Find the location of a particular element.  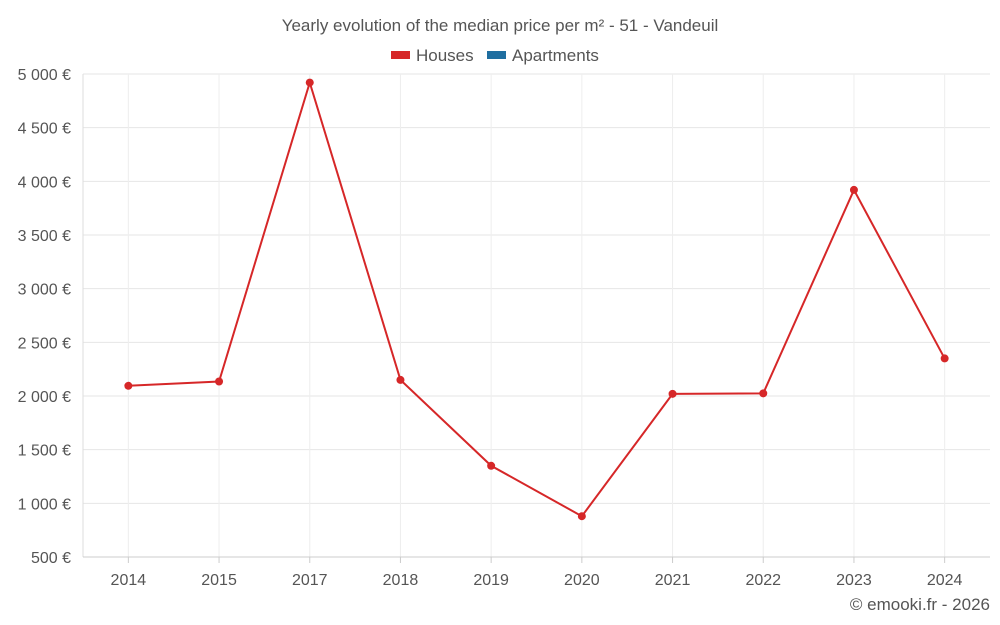

y-tick-label: 4 500 € is located at coordinates (44, 129).